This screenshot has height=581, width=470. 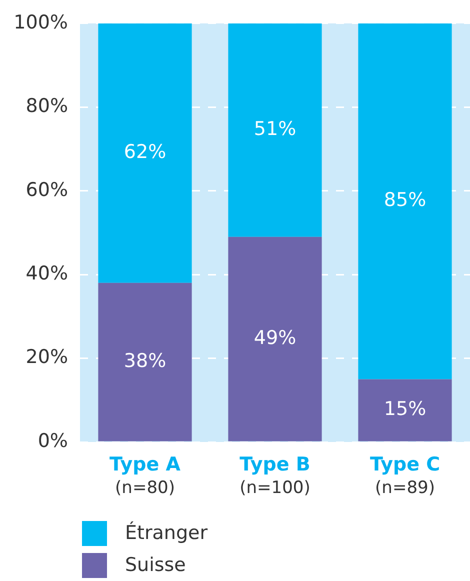 I want to click on data-label: 62%, so click(x=145, y=152).